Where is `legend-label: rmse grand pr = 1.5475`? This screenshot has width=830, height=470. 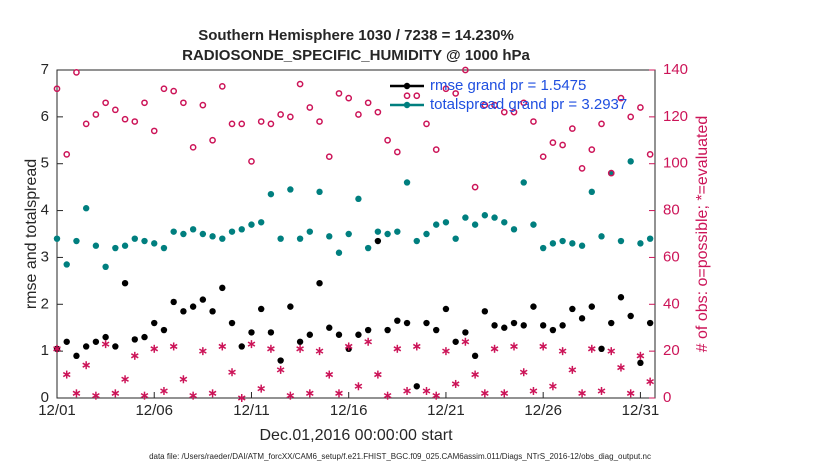
legend-label: rmse grand pr = 1.5475 is located at coordinates (508, 85).